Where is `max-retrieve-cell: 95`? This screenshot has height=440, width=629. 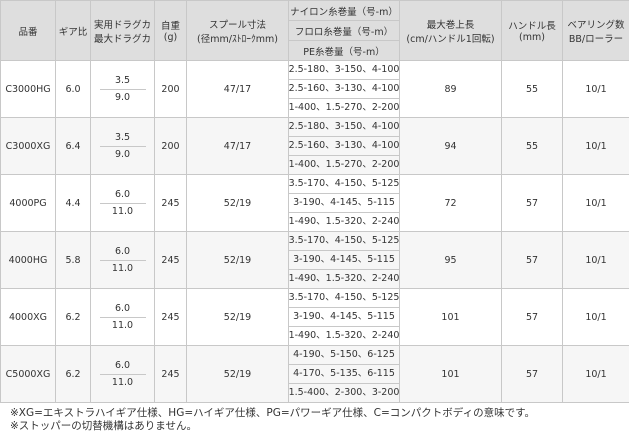 max-retrieve-cell: 95 is located at coordinates (450, 260).